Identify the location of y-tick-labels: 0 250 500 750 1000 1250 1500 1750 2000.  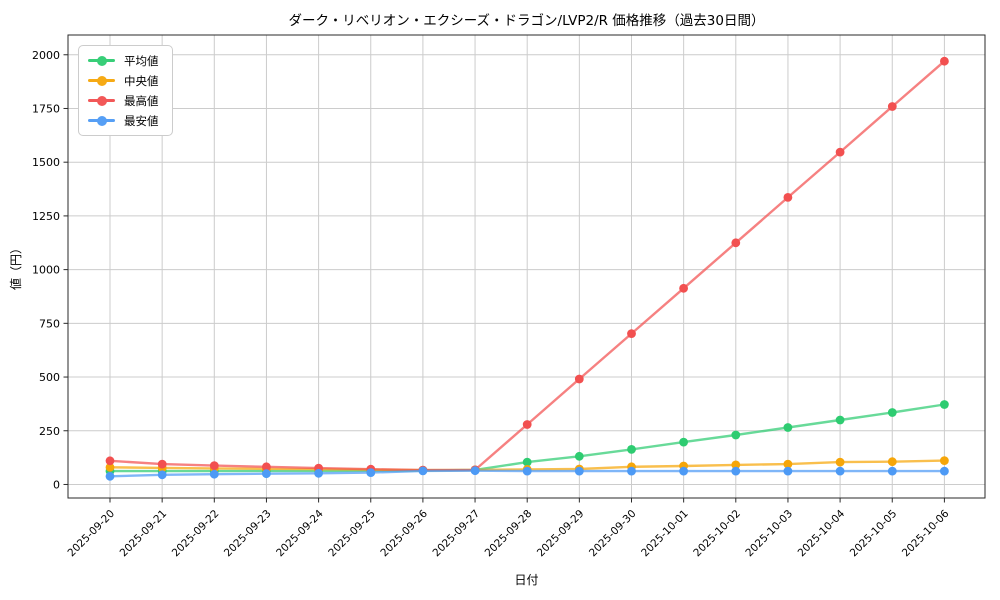
(46, 270).